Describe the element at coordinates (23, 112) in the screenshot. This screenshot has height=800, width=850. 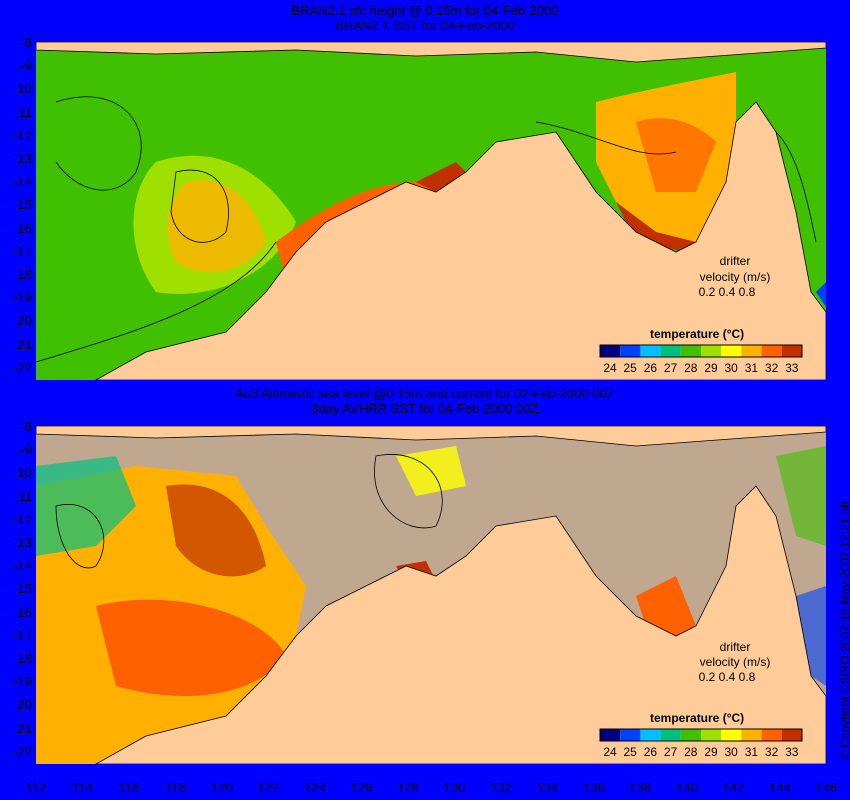
I see `top-y-tick-label: -11` at that location.